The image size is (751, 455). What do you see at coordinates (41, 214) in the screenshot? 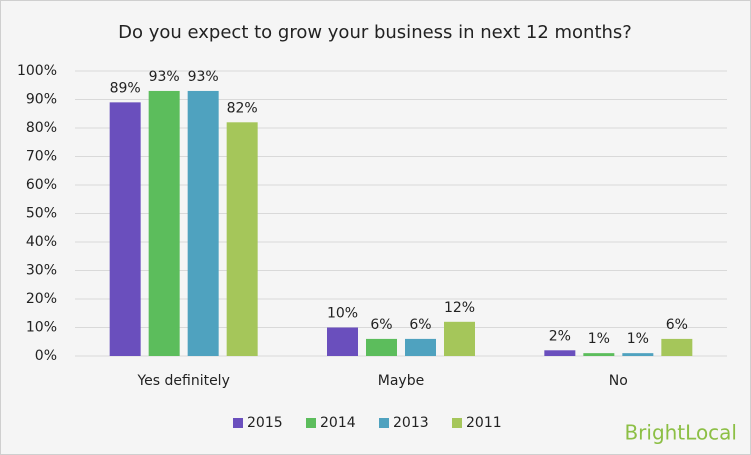
I see `y-tick-label: 50%` at bounding box center [41, 214].